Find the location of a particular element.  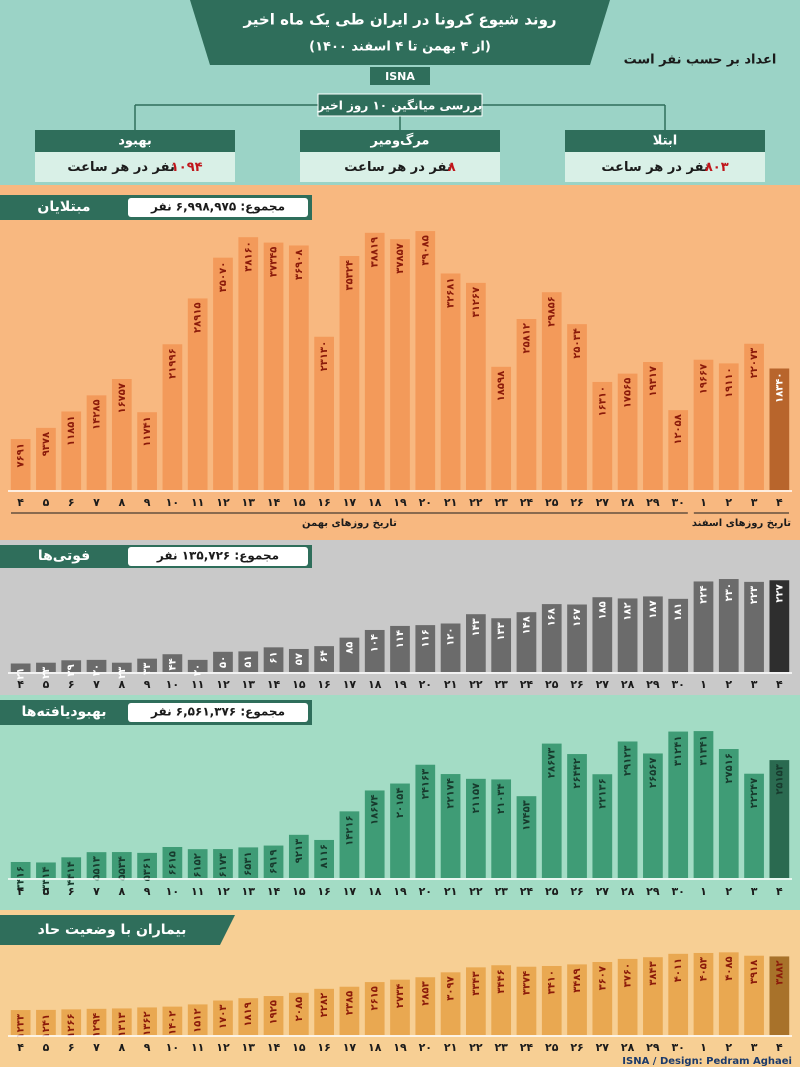

value-label: ۲۱۰۳۴ is located at coordinates (501, 798).